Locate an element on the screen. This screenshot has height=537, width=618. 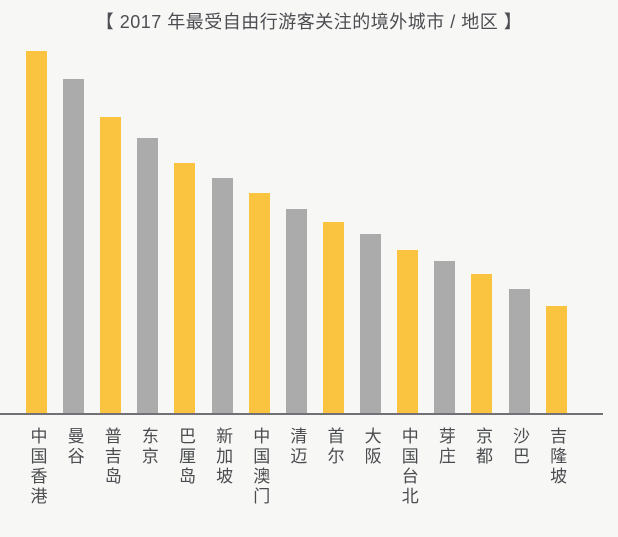
x-label-沙巴: 沙巴 is located at coordinates (520, 447).